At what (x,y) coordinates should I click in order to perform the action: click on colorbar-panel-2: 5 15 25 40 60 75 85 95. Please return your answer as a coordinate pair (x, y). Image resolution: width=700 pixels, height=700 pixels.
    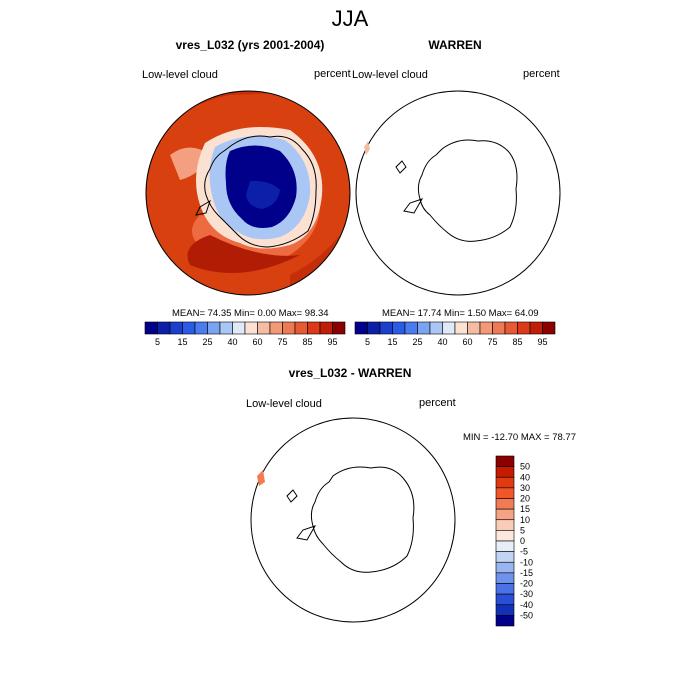
    Looking at the image, I should click on (455, 334).